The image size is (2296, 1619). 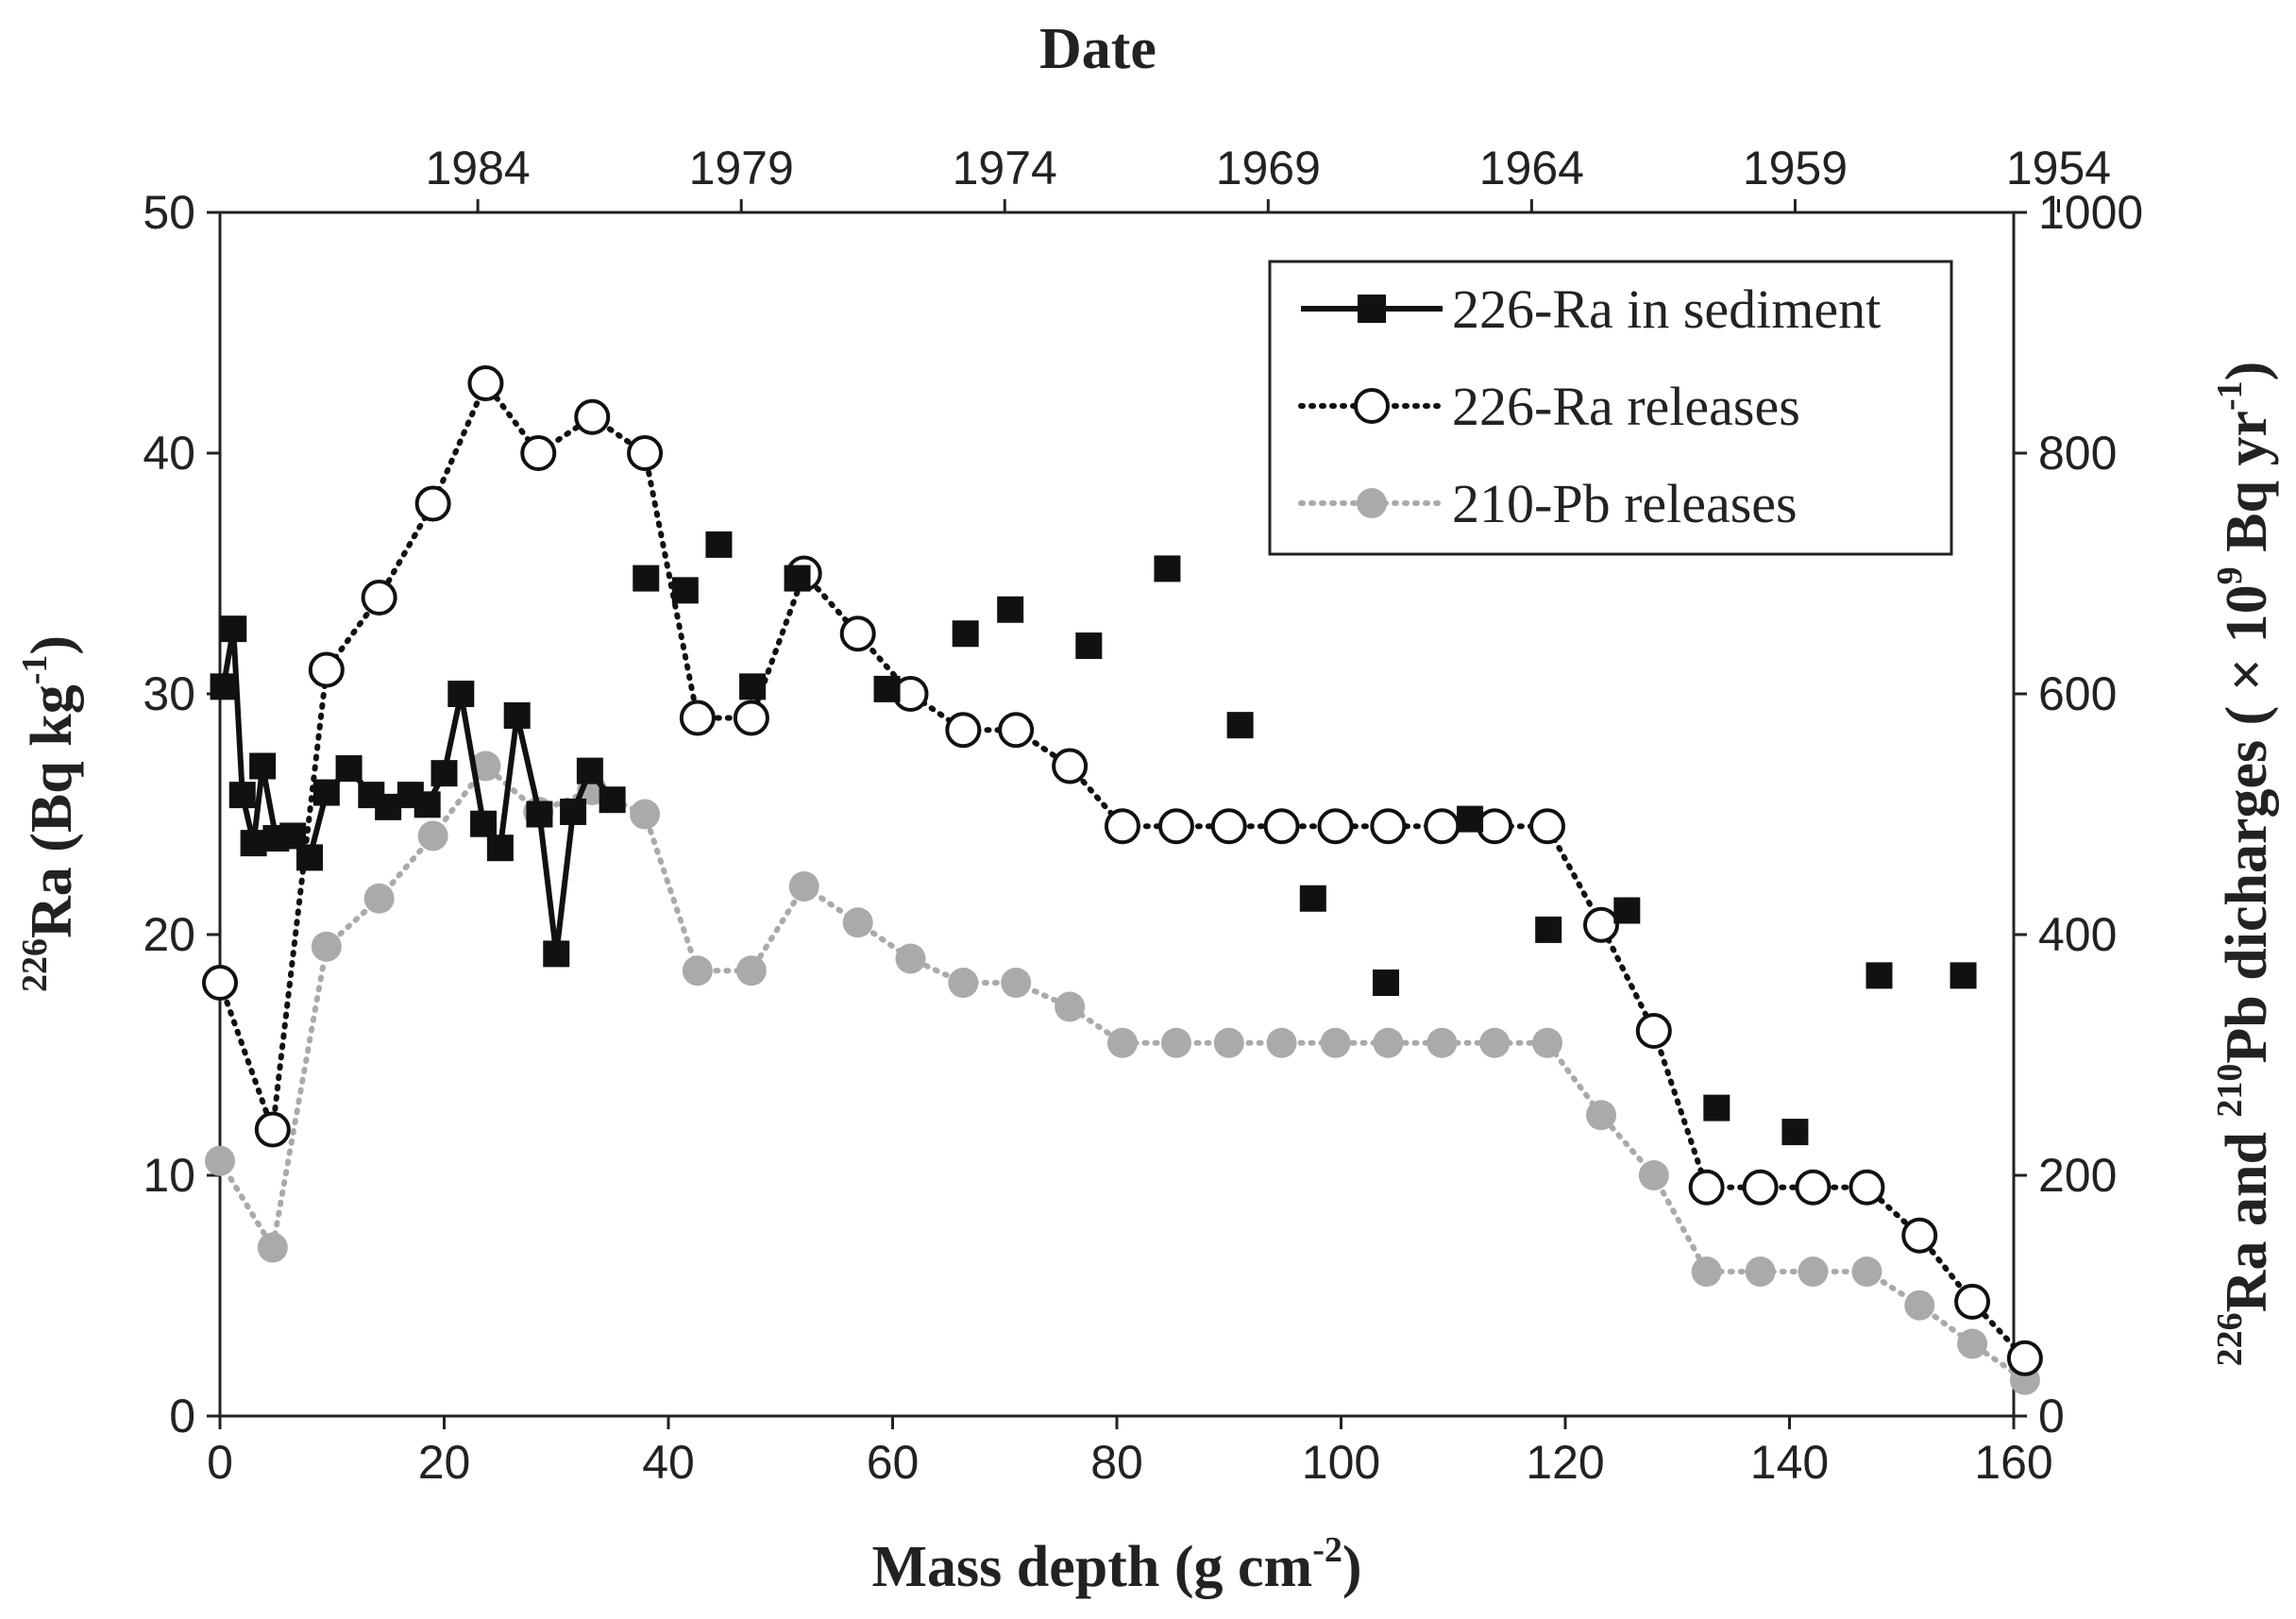 What do you see at coordinates (1795, 168) in the screenshot?
I see `top-tick-label: 1959` at bounding box center [1795, 168].